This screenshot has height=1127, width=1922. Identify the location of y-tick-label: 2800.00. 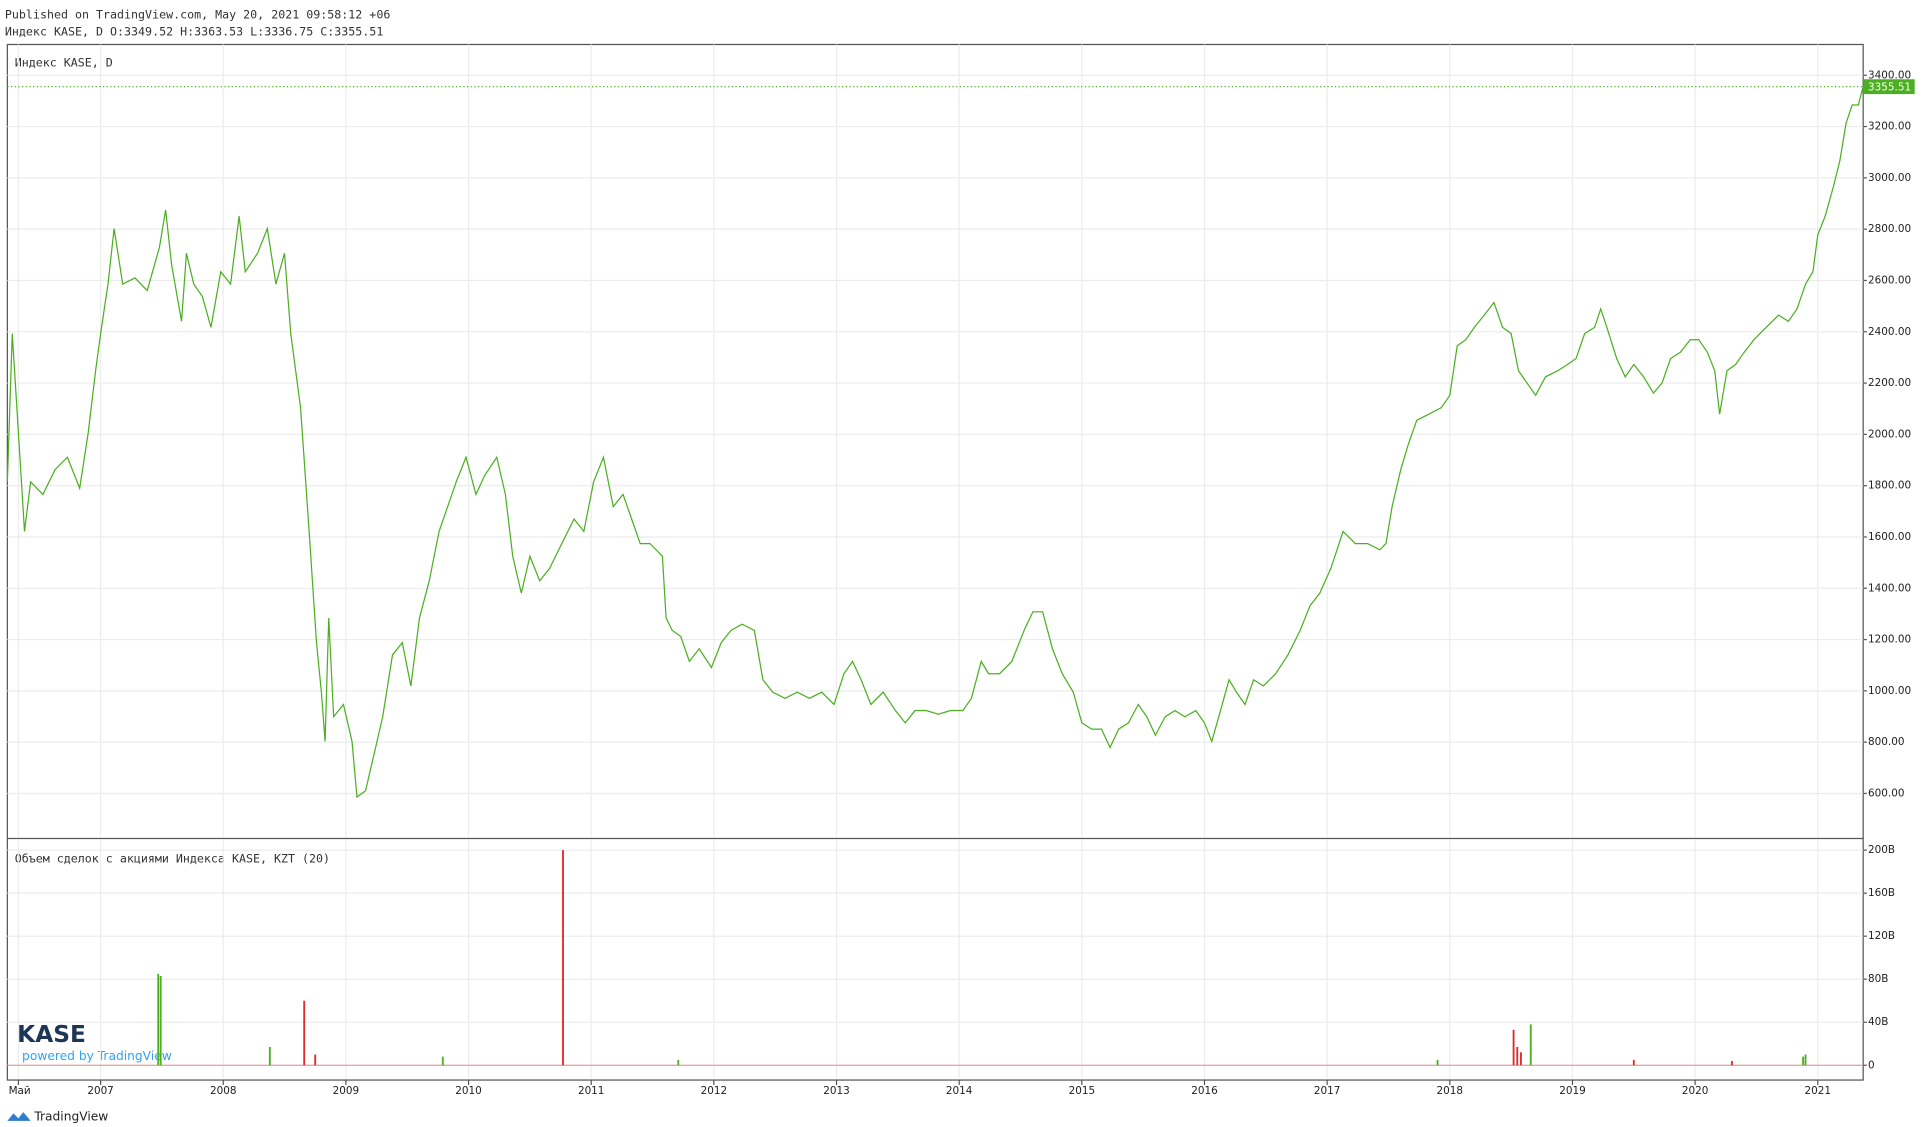
(1889, 229).